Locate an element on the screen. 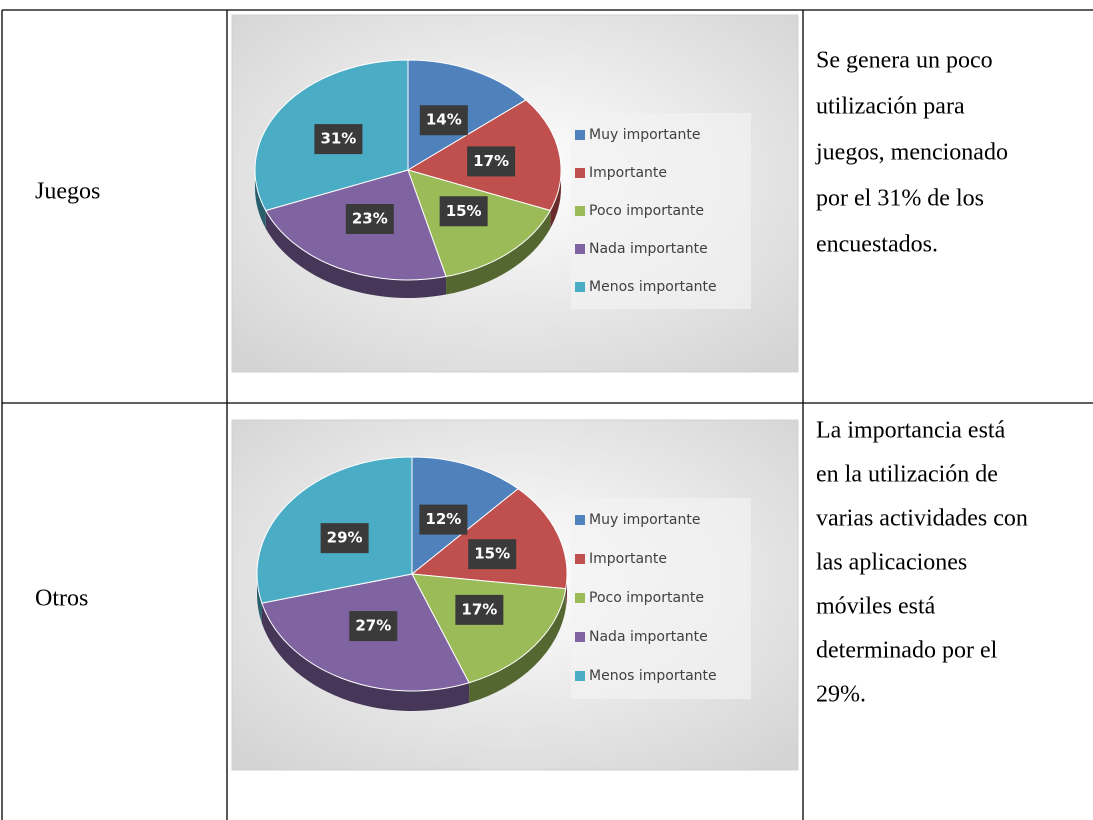 The image size is (1093, 820). pie: 12% 15% 17% 27% 29% is located at coordinates (412, 584).